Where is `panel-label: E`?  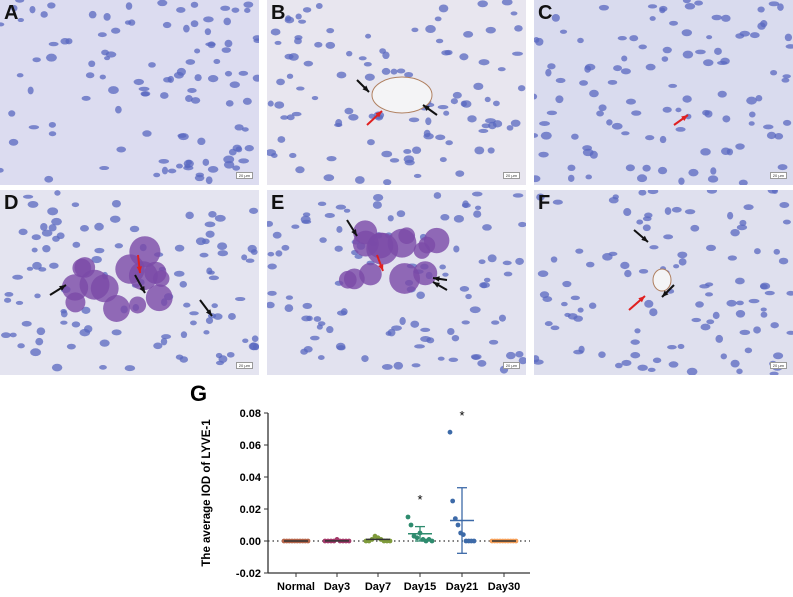
panel-label: E is located at coordinates (278, 203).